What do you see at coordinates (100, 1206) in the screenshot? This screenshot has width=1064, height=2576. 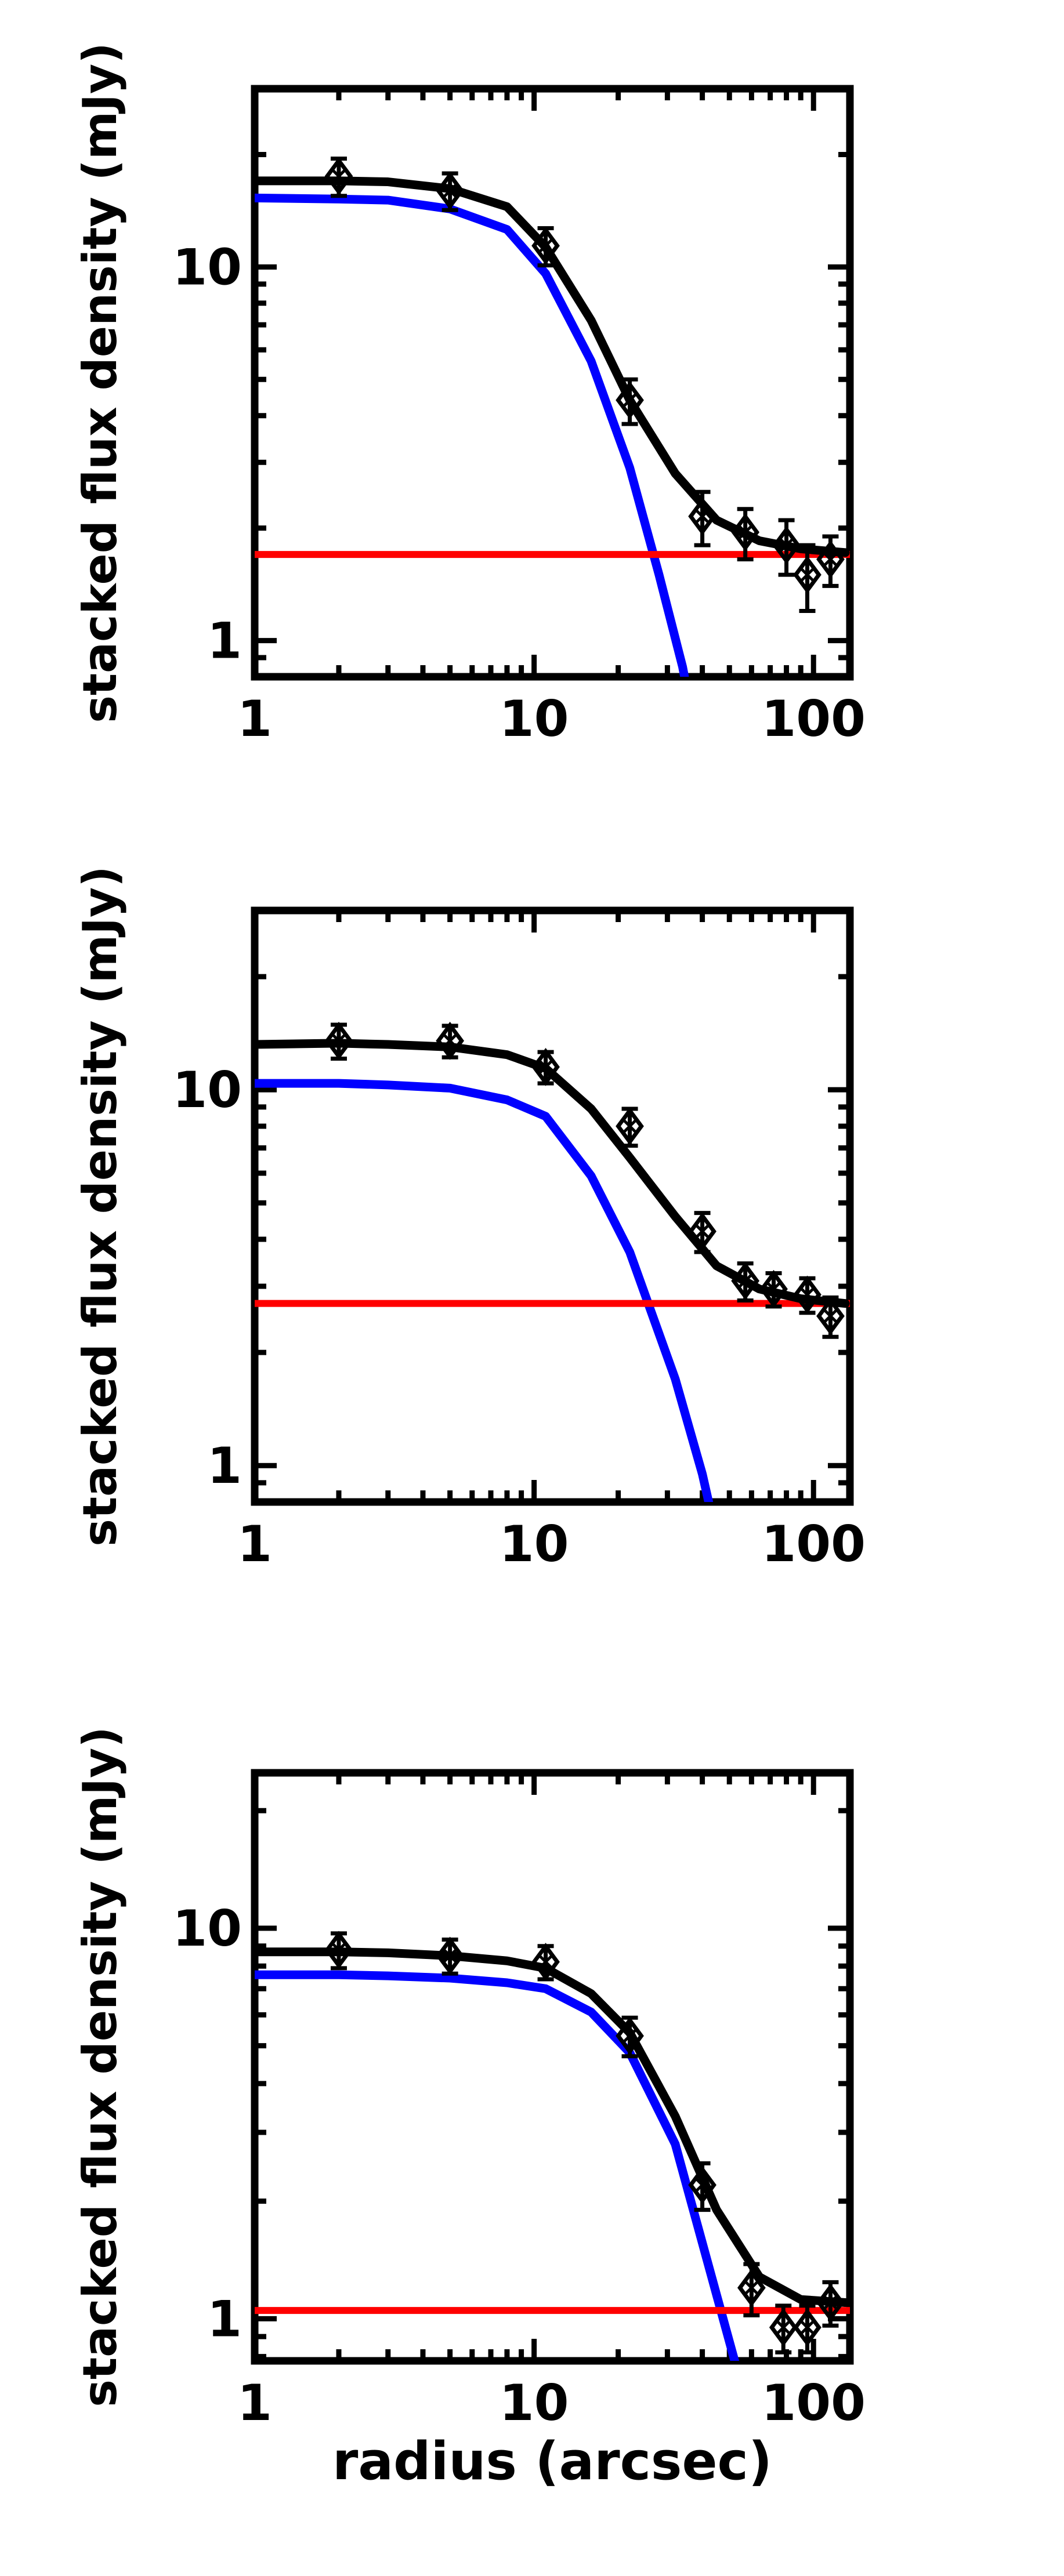 I see `panel-2-y-axis-title: stacked flux density (mJy)` at bounding box center [100, 1206].